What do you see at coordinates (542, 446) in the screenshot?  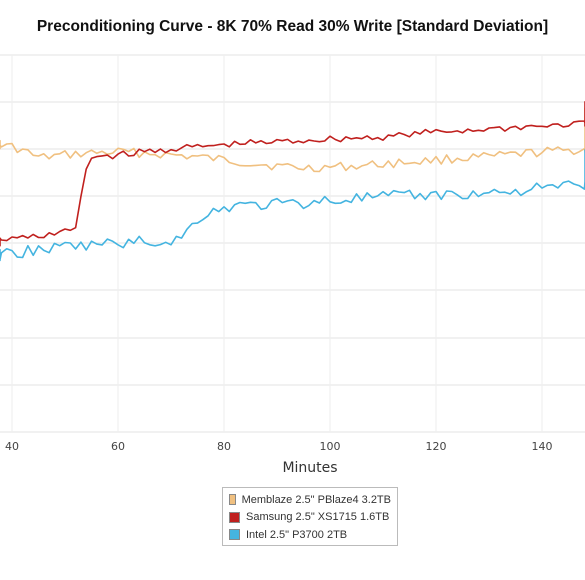 I see `x-tick-label: 140` at bounding box center [542, 446].